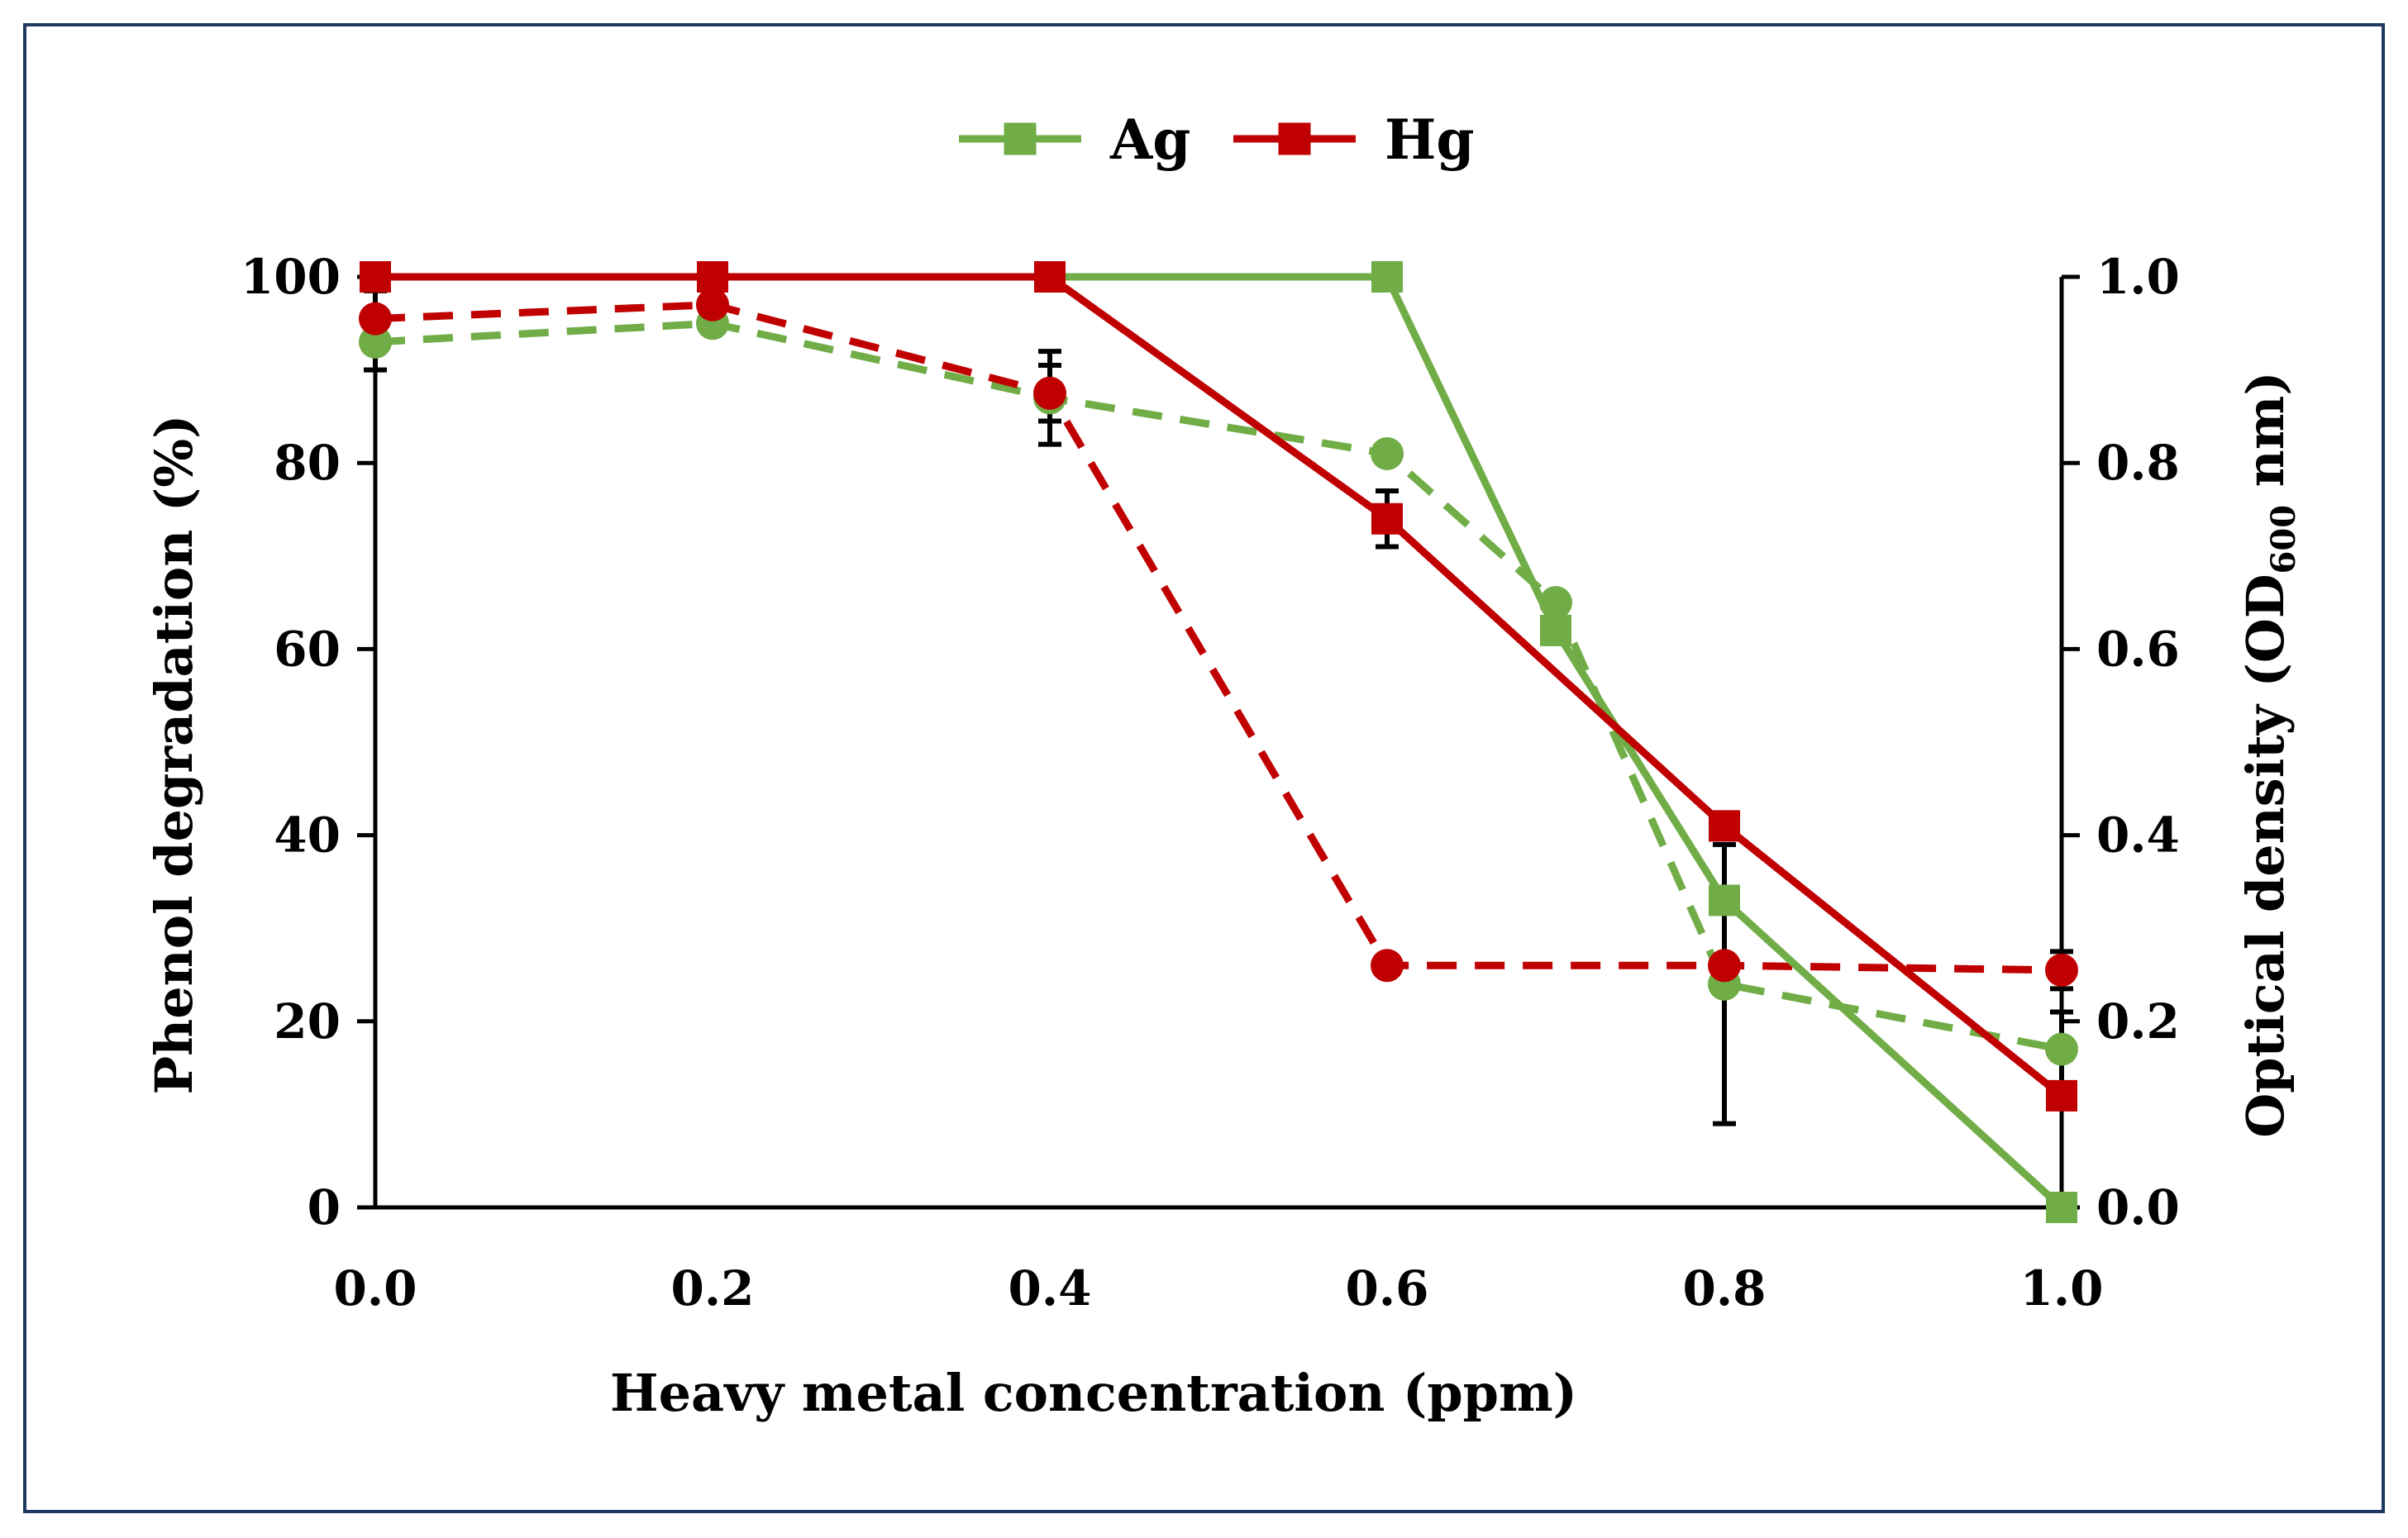  I want to click on y-left-tick-label: 0, so click(324, 1207).